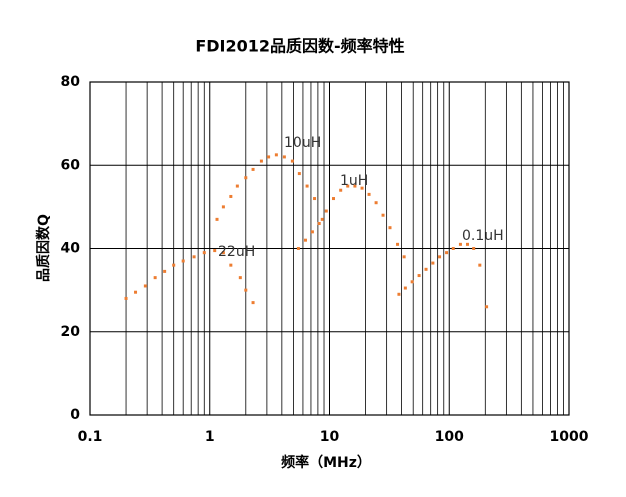 The image size is (626, 497). What do you see at coordinates (43, 248) in the screenshot?
I see `y-axis-label: 品质因数Q` at bounding box center [43, 248].